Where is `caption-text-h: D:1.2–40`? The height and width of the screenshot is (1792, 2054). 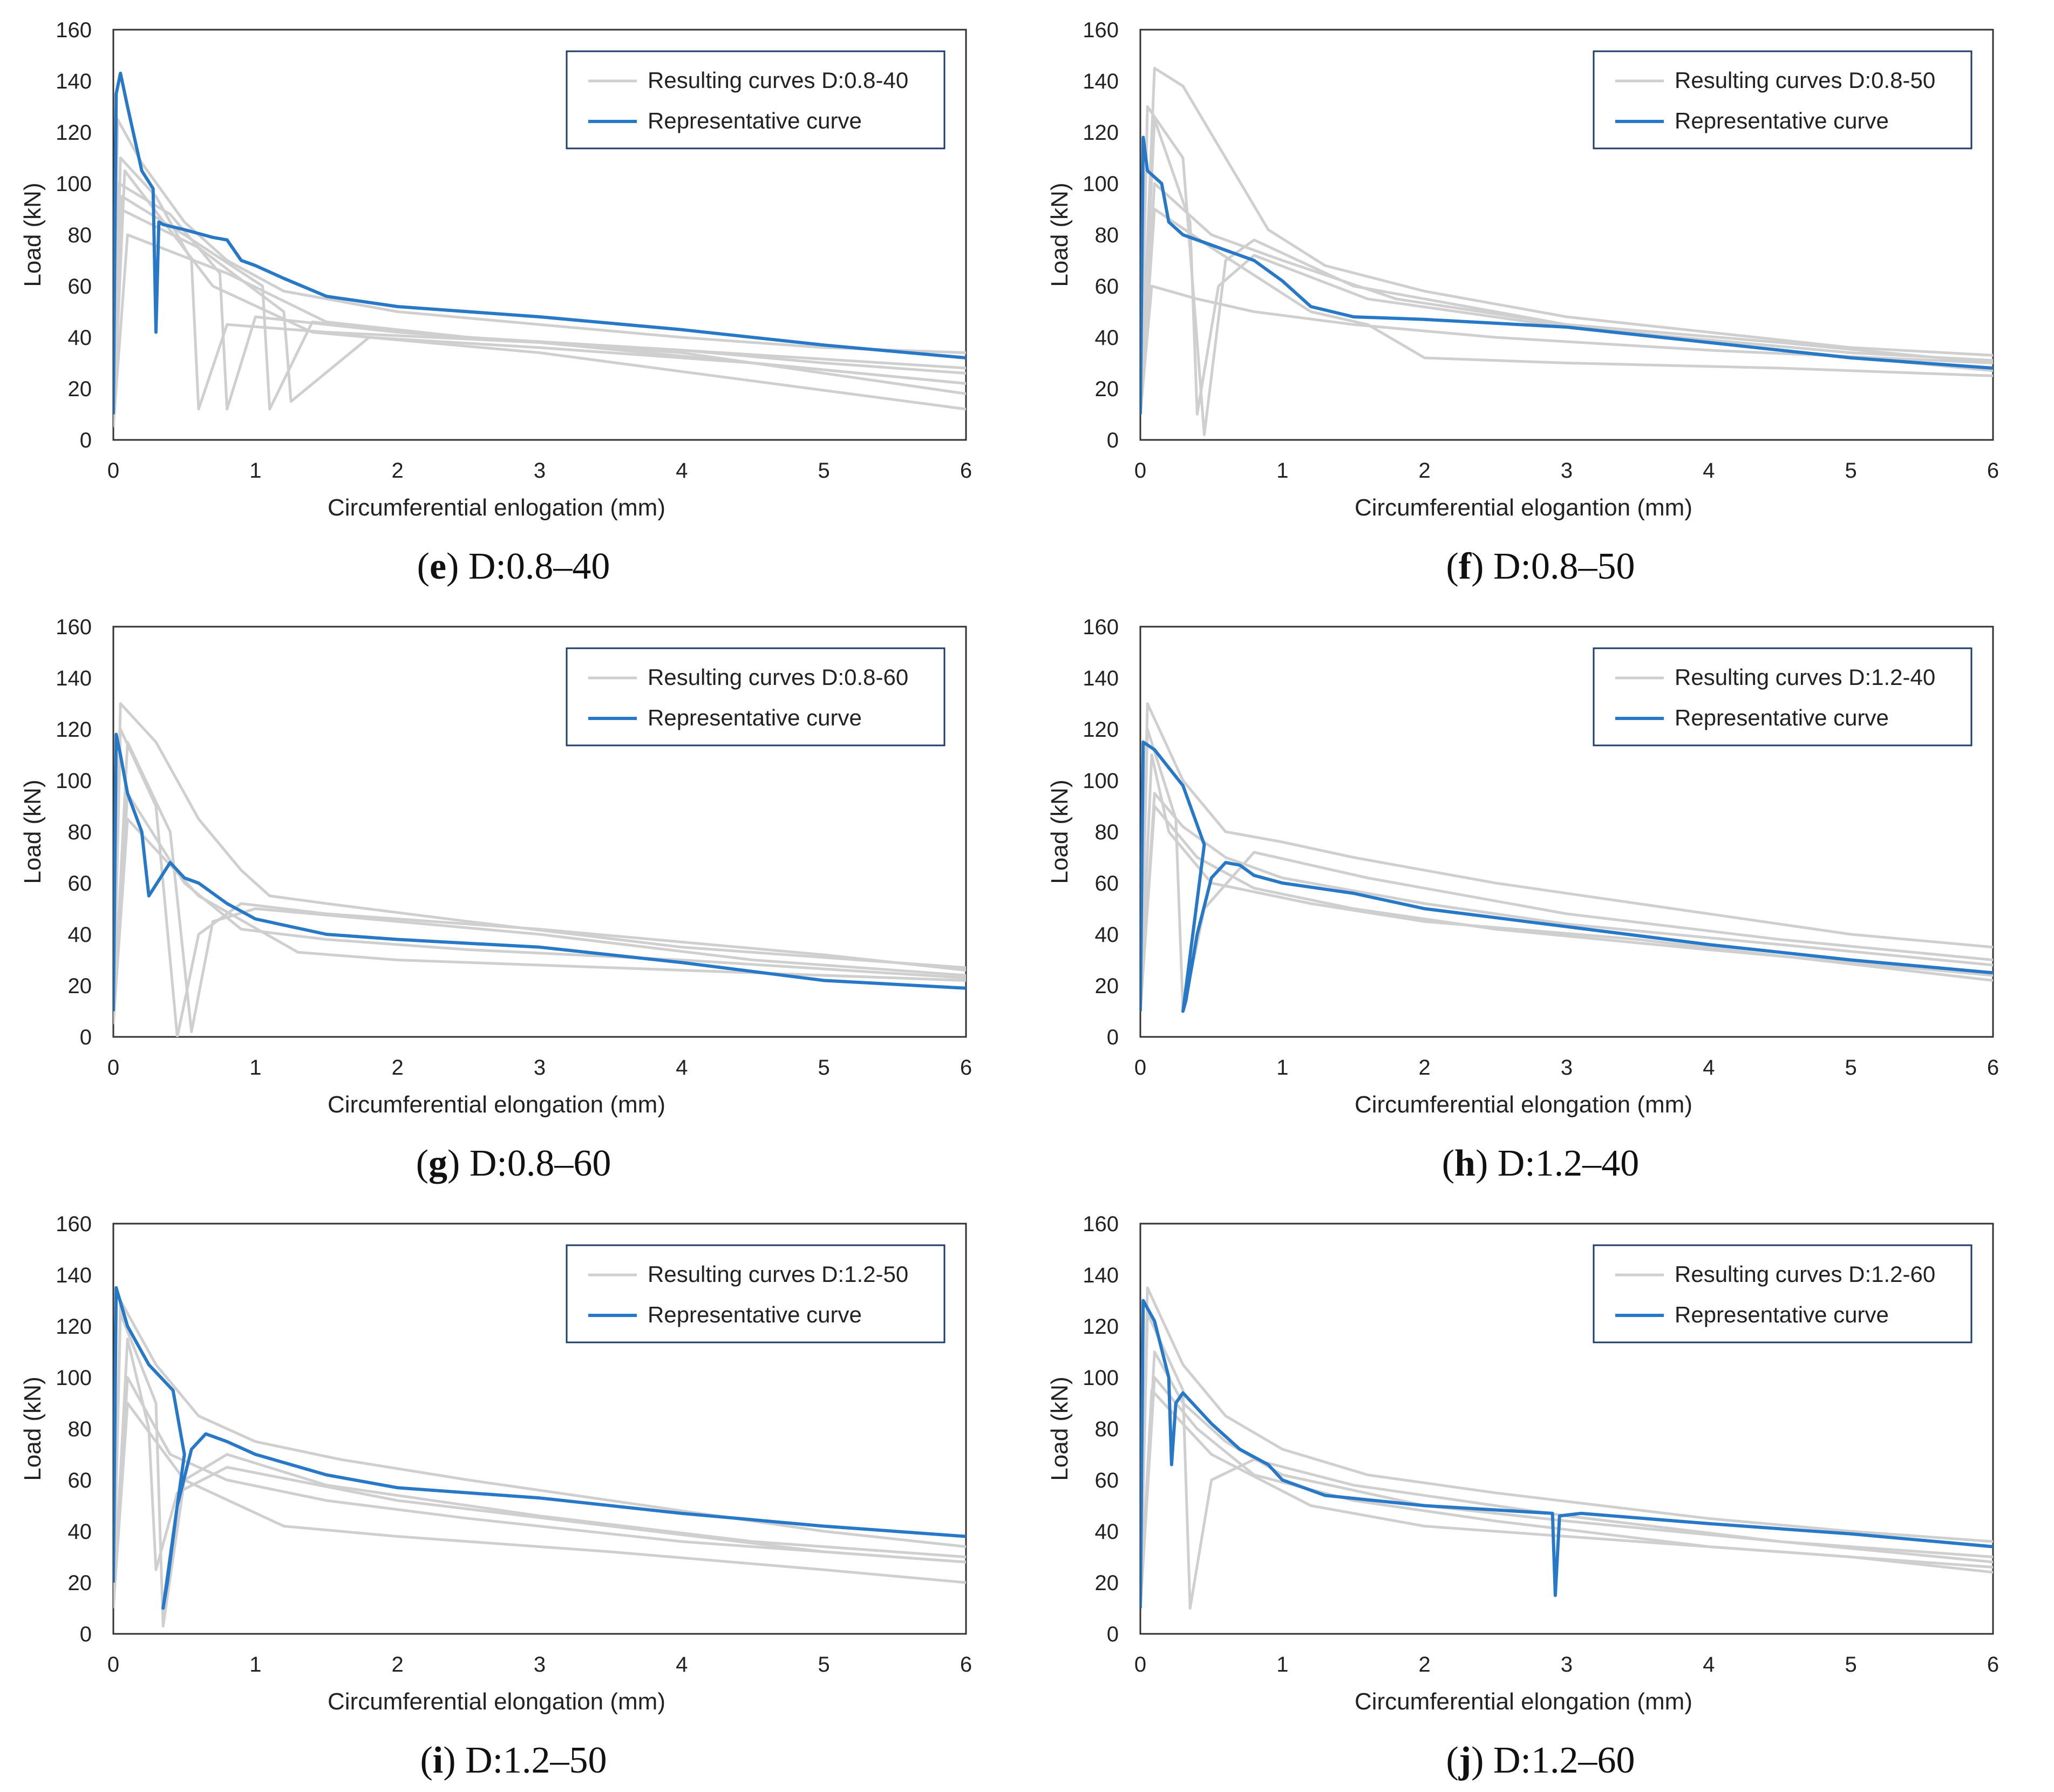
caption-text-h: D:1.2–40 is located at coordinates (1568, 1163).